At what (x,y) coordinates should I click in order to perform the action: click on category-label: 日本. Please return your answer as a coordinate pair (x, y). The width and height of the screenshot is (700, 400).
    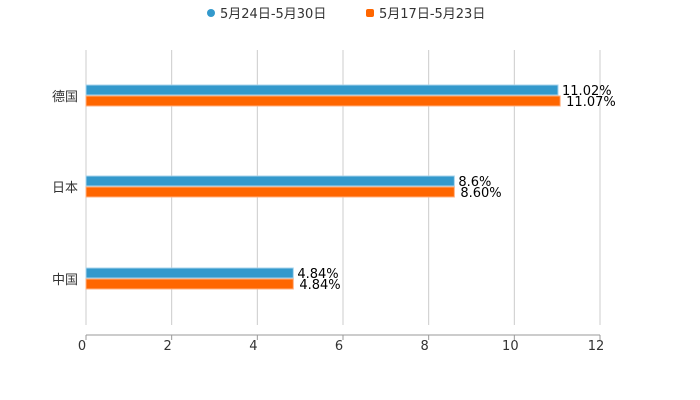
    Looking at the image, I should click on (65, 188).